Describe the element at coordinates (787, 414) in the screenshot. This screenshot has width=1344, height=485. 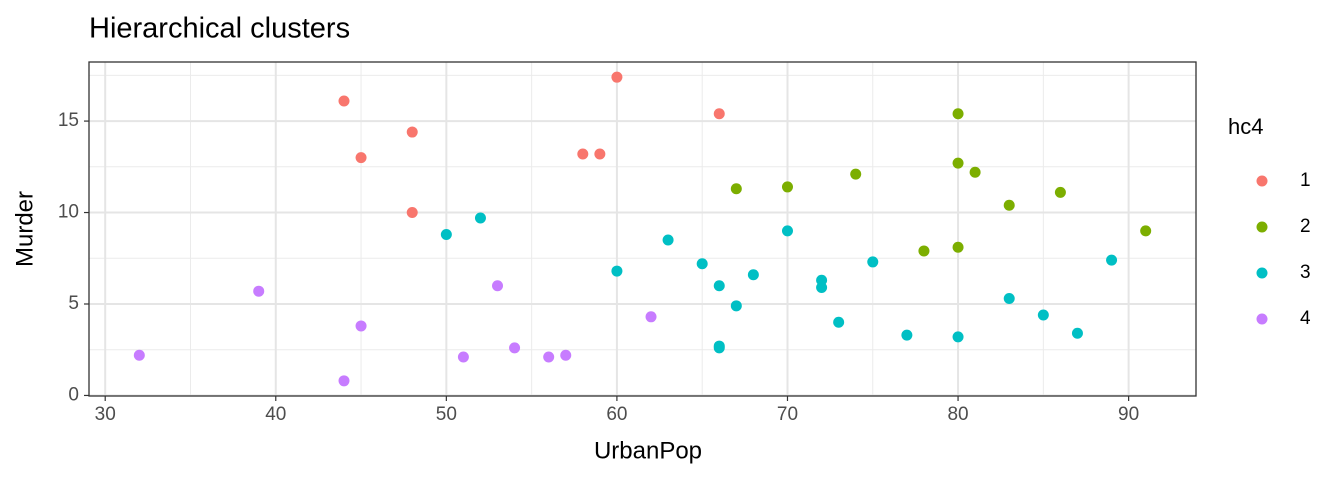
I see `x-tick-label: 70` at that location.